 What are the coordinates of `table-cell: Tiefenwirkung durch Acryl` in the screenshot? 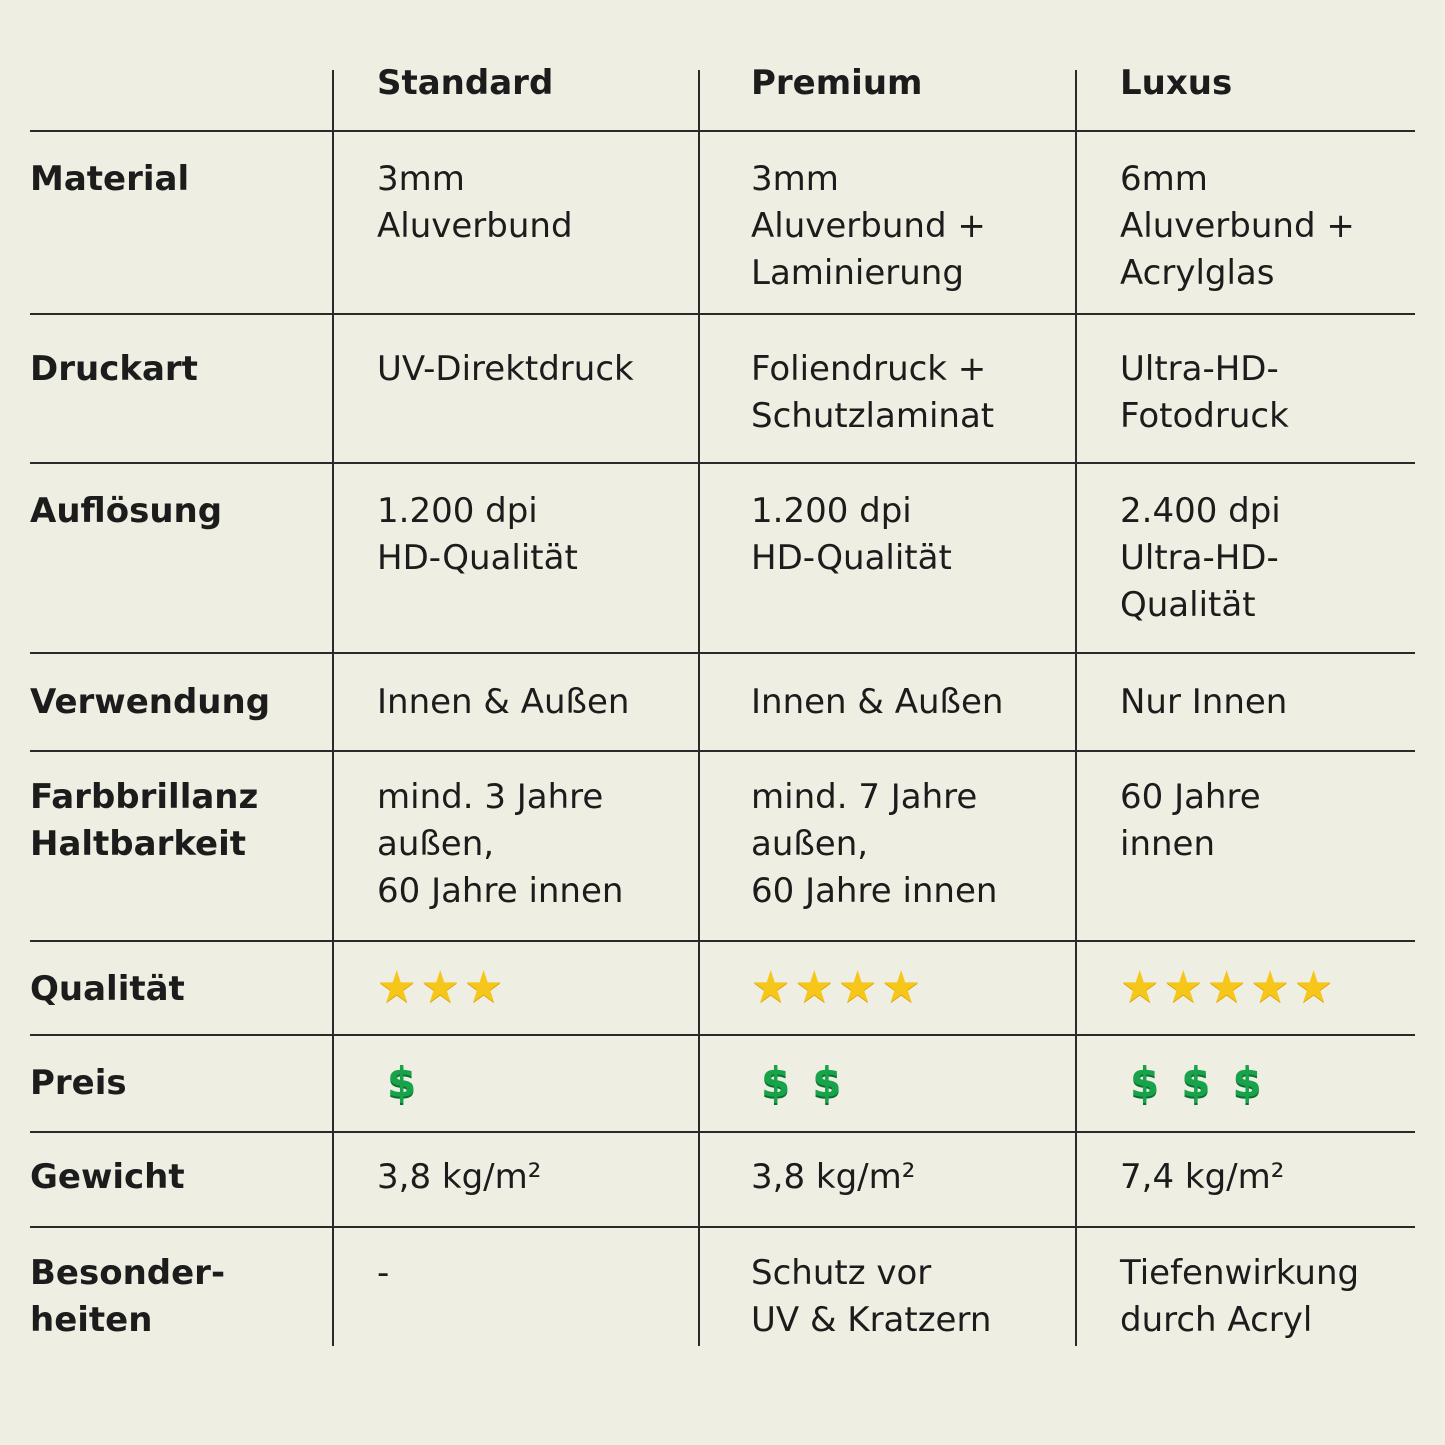 It's located at (1240, 1296).